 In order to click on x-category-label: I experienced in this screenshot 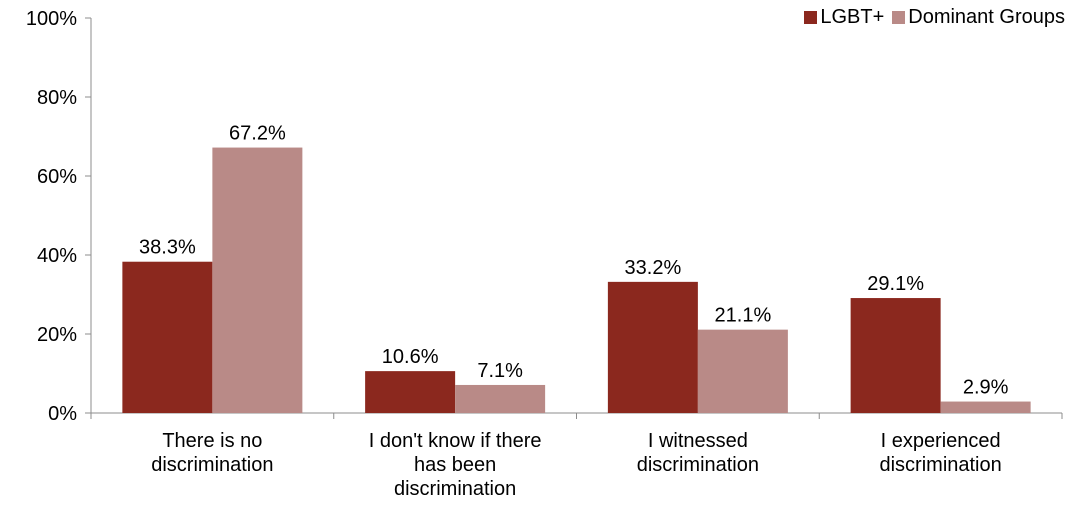, I will do `click(941, 441)`.